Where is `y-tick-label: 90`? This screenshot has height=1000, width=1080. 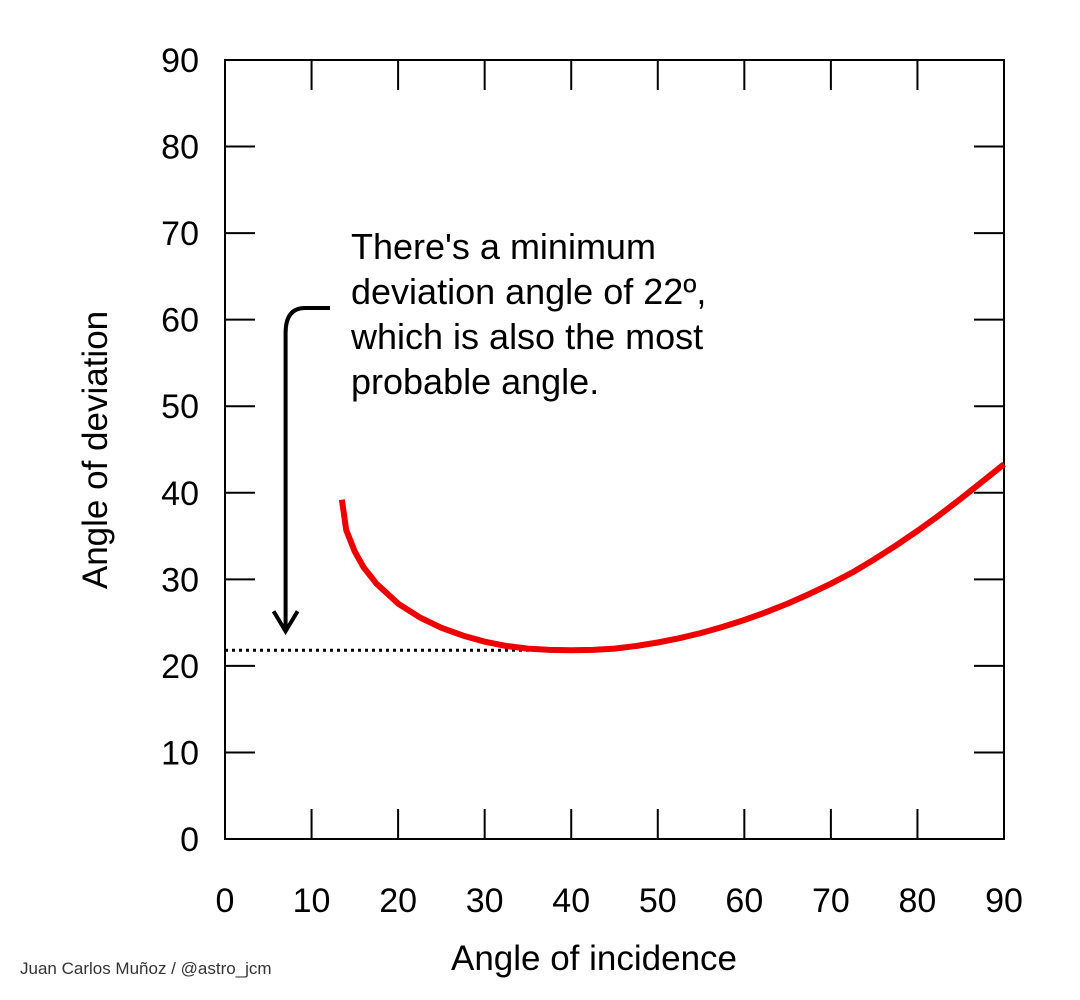
y-tick-label: 90 is located at coordinates (180, 61).